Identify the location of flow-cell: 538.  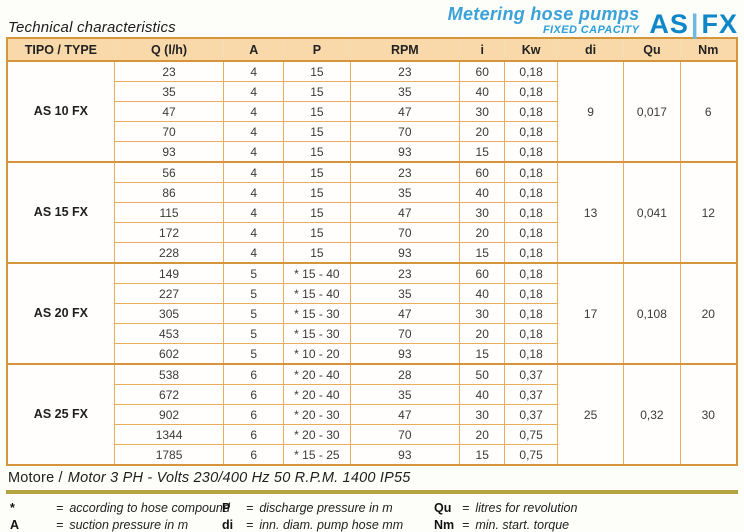
(169, 374).